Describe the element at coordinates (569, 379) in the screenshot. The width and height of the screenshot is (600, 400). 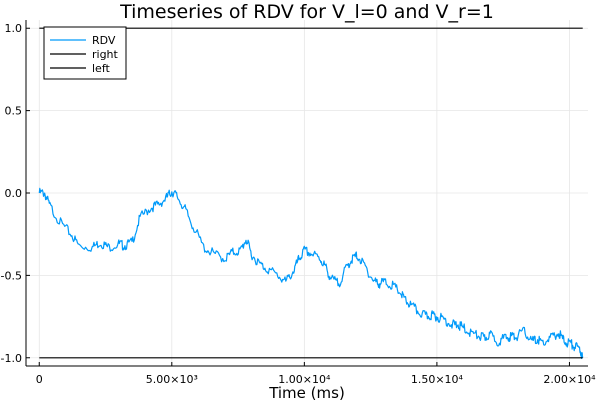
I see `x-tick-label: 2.00×10⁴` at that location.